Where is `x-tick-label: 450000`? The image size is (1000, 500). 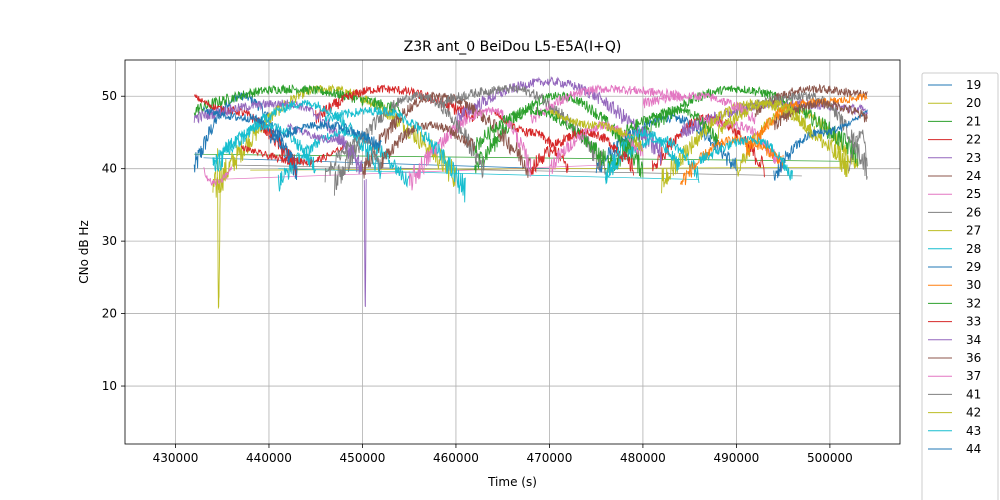
x-tick-label: 450000 is located at coordinates (363, 458).